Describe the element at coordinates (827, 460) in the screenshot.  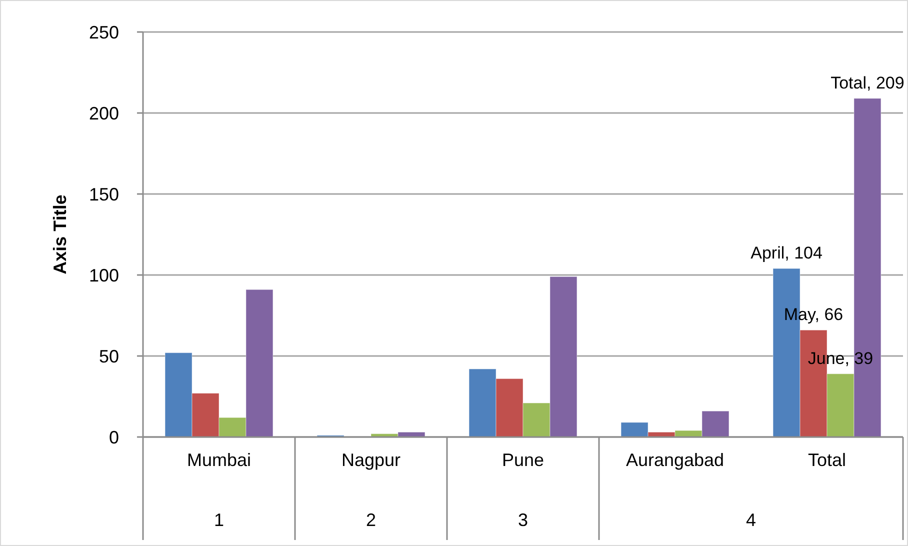
I see `x-tick-label: Total` at that location.